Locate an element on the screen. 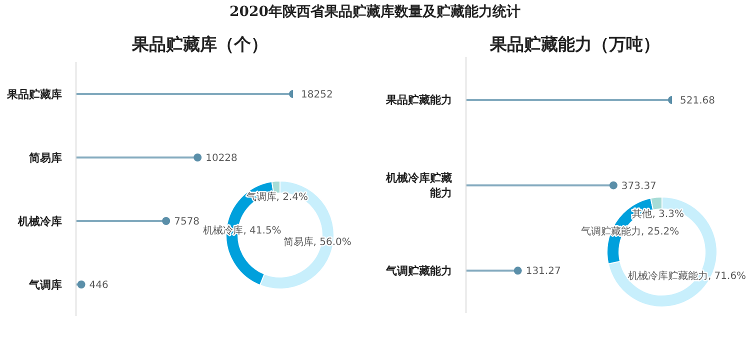 The height and width of the screenshot is (339, 750). data-label: 7578 is located at coordinates (187, 222).